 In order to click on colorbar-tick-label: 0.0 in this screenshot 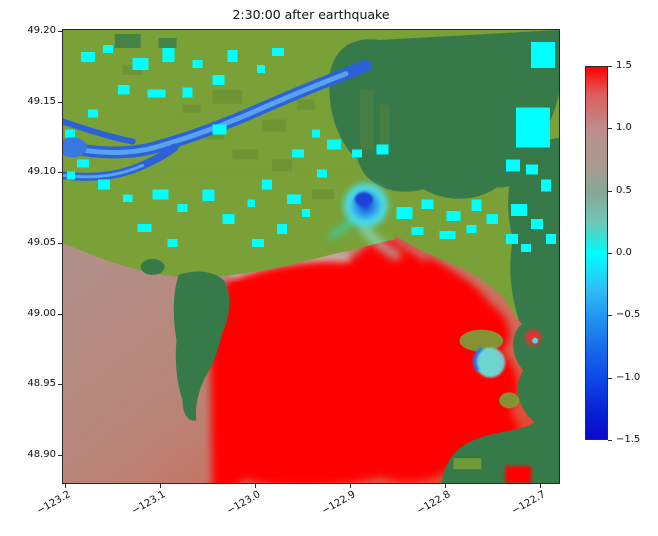, I will do `click(624, 252)`.